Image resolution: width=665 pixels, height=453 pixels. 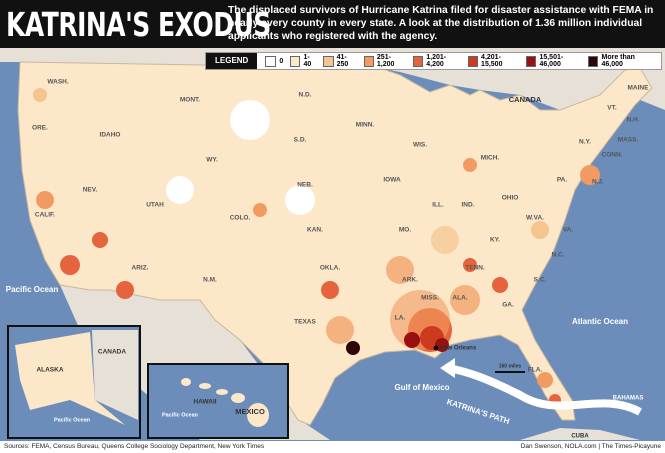 What do you see at coordinates (115, 375) in the screenshot?
I see `alaska-canada-land` at bounding box center [115, 375].